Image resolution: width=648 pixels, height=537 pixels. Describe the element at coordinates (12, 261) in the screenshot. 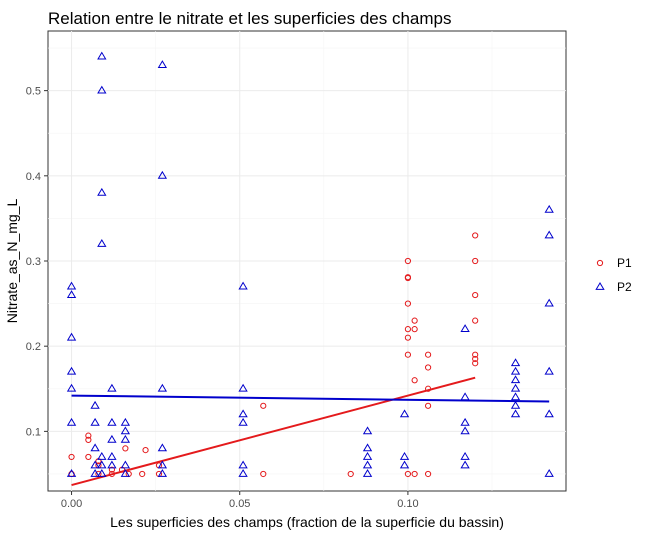

I see `y-axis-title: Nitrate_as_N_mg_L` at that location.